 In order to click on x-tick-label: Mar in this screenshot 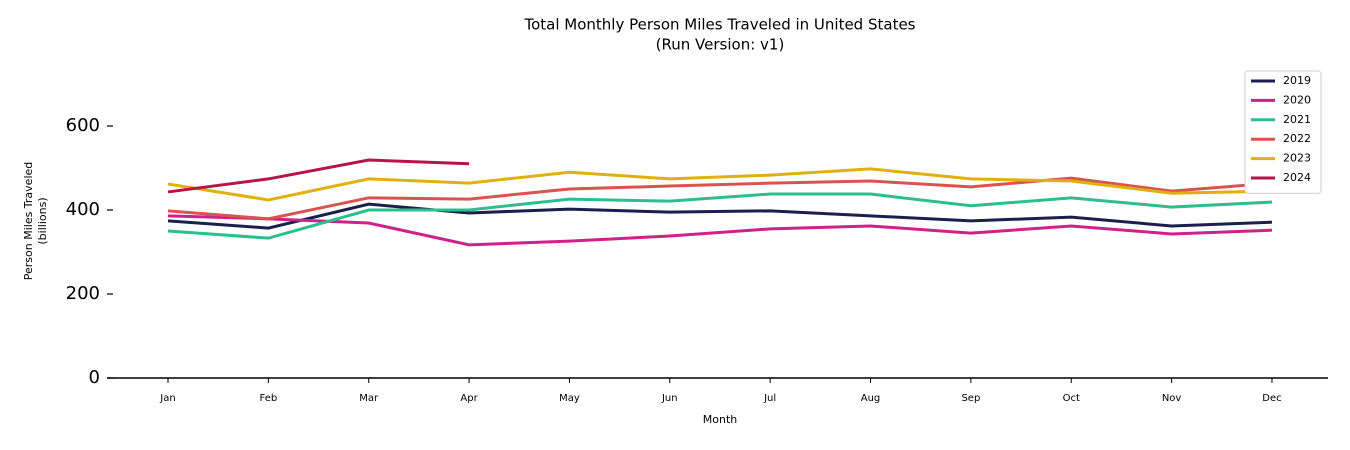, I will do `click(369, 398)`.